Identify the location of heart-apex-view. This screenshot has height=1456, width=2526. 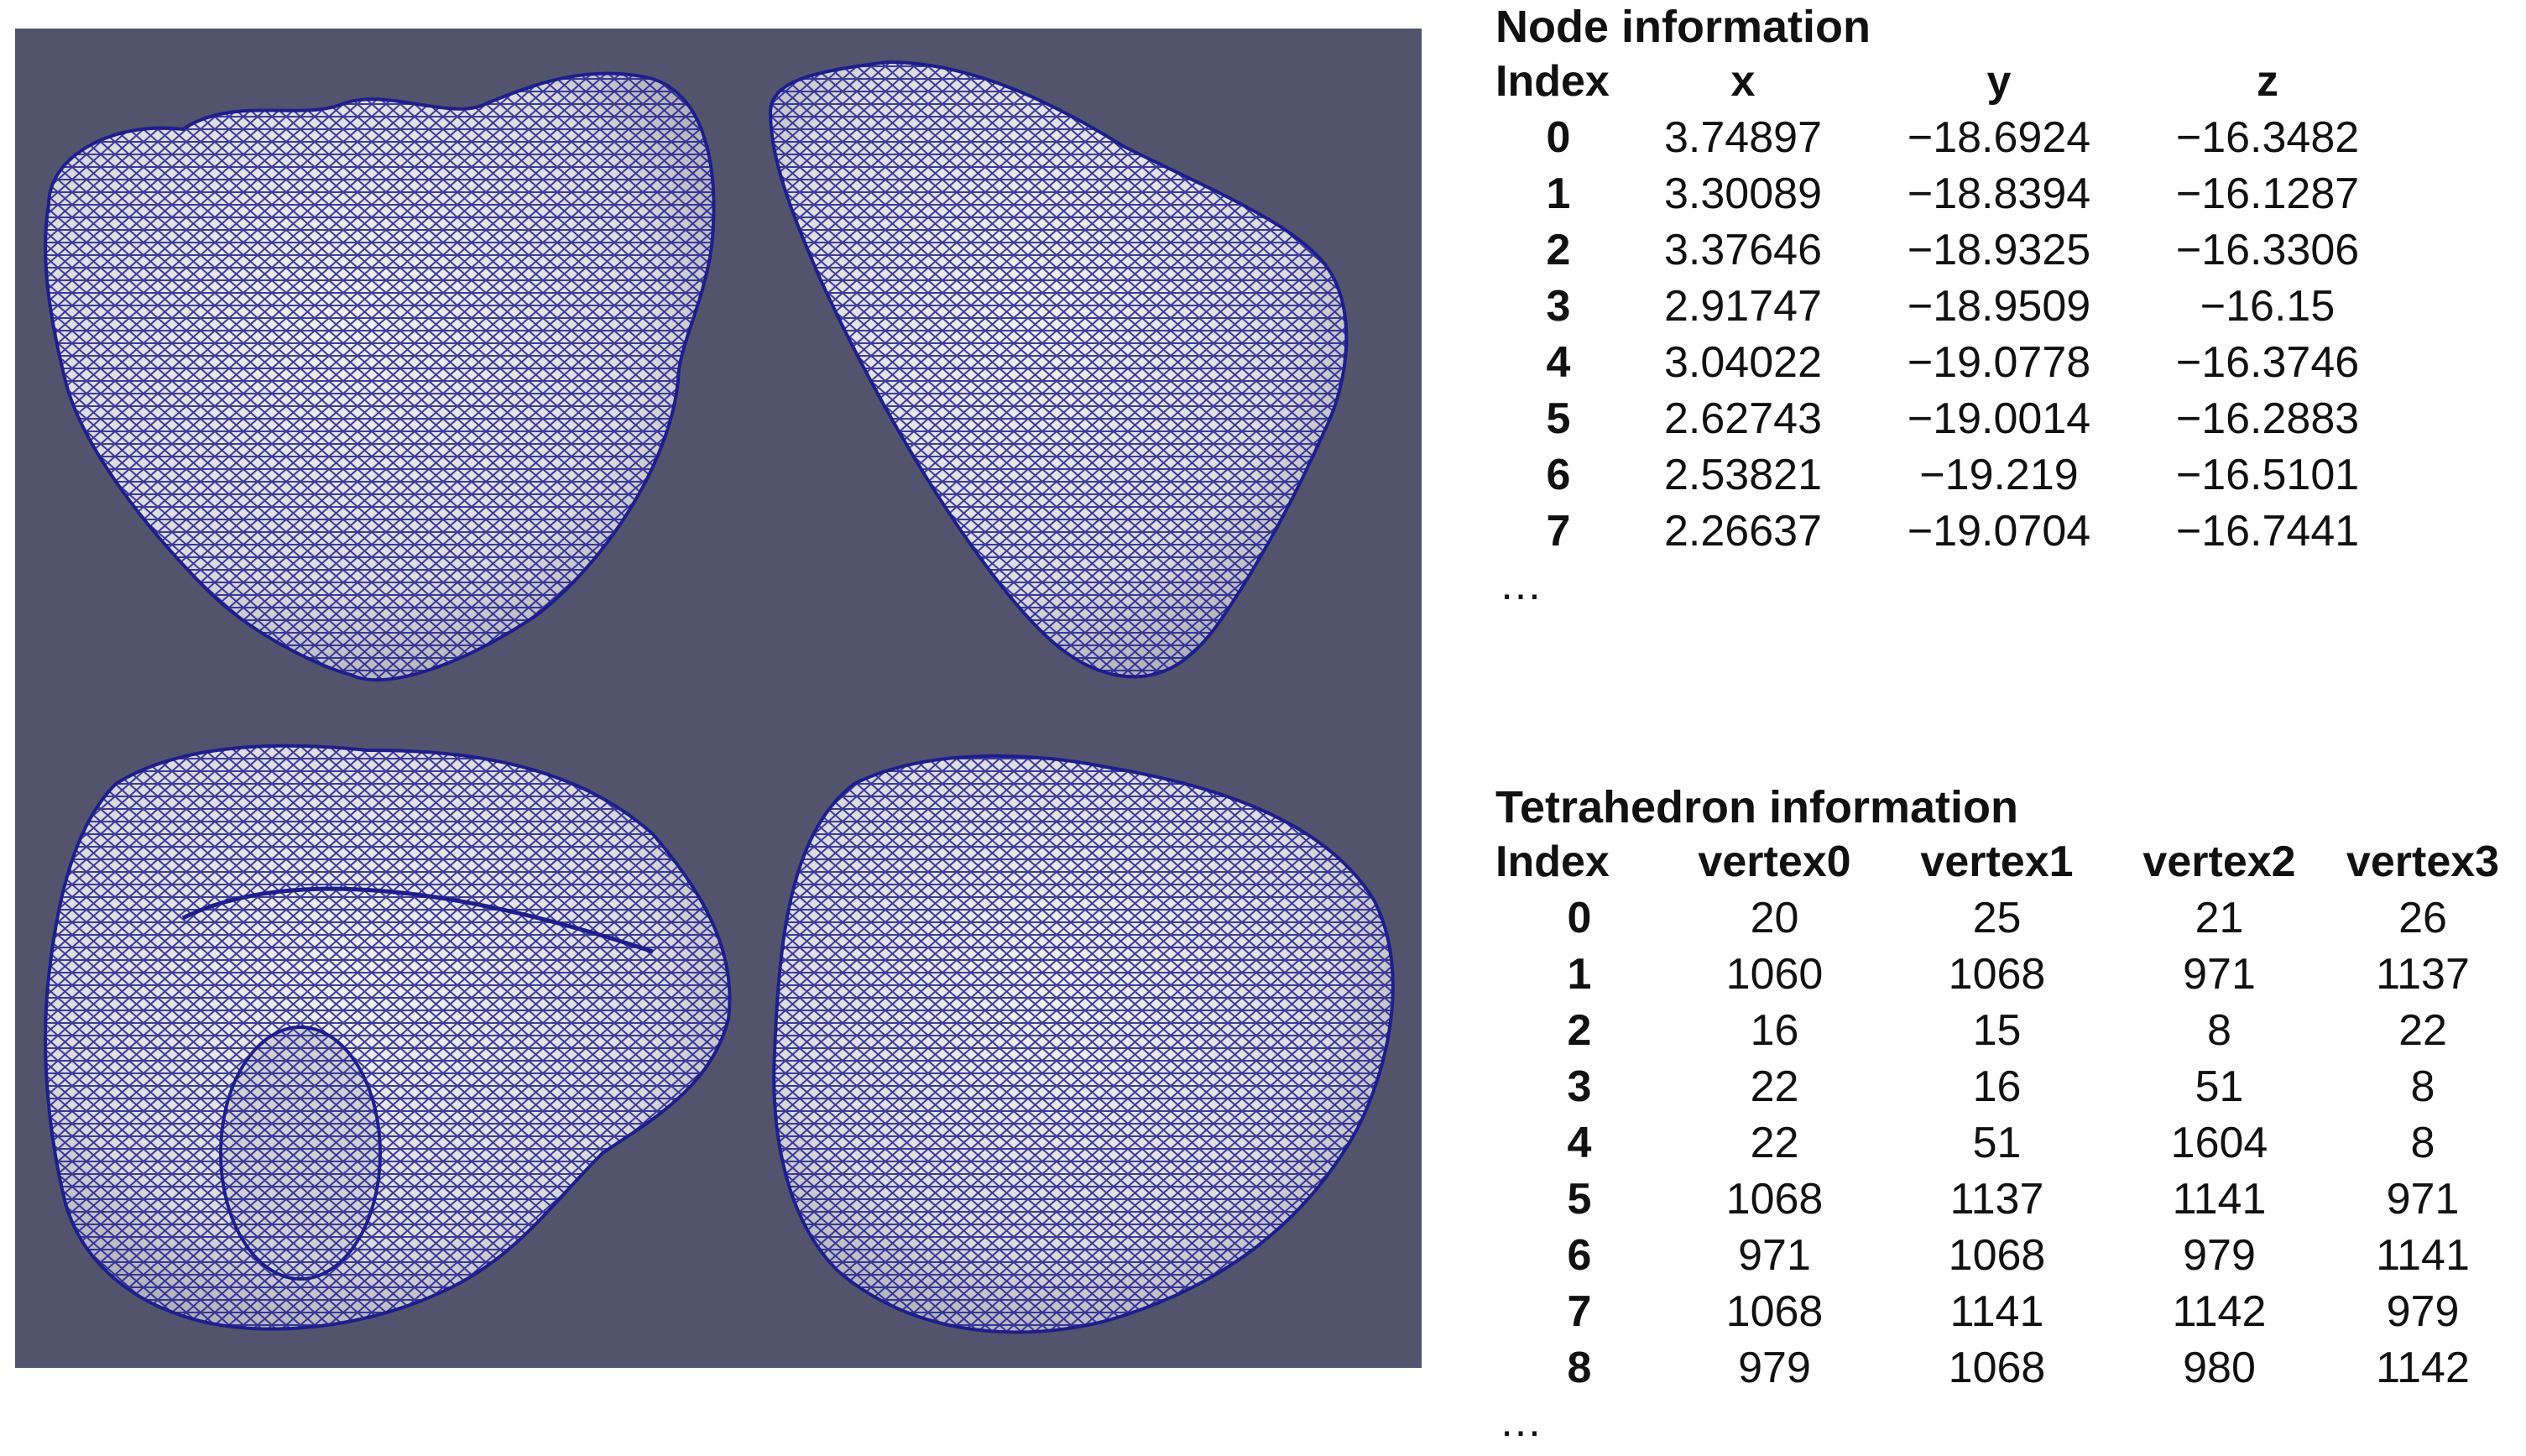
(1083, 1044).